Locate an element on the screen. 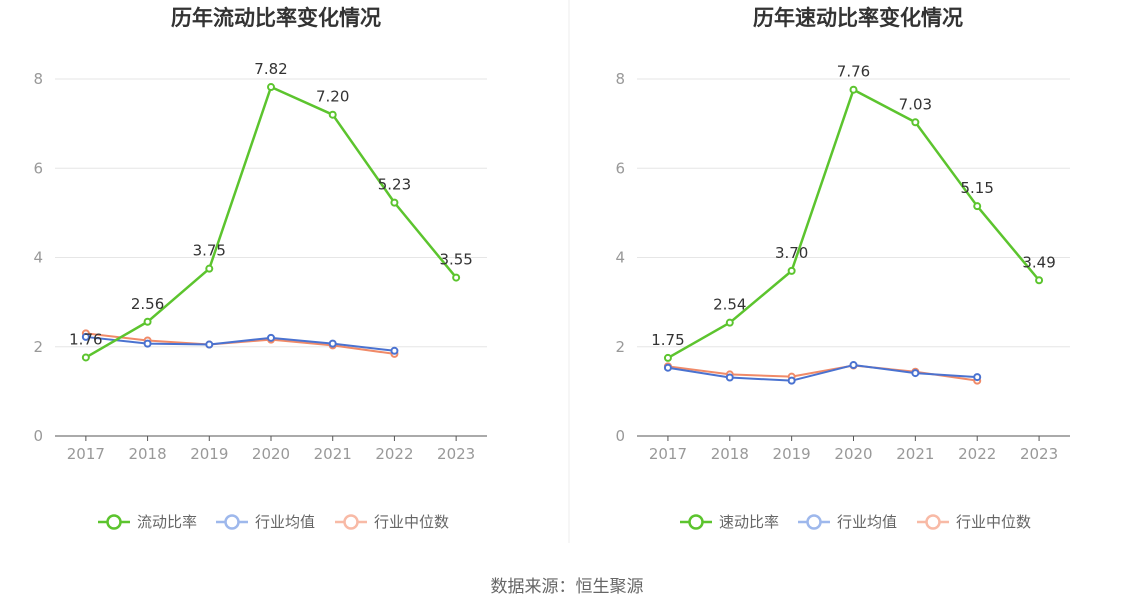  data-label: 7.76 is located at coordinates (853, 72).